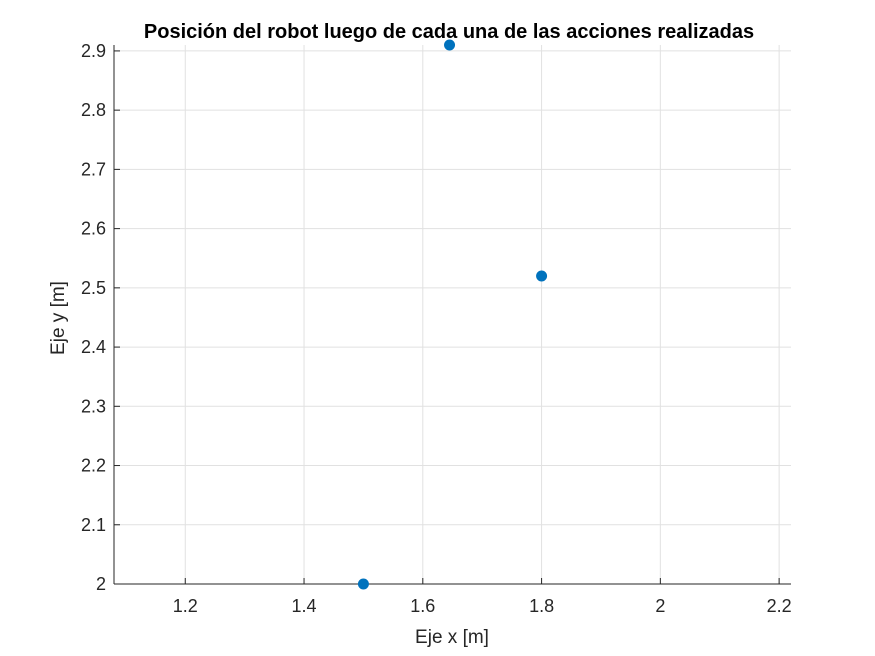 The width and height of the screenshot is (875, 656). Describe the element at coordinates (452, 637) in the screenshot. I see `x-axis-label: Eje x [m]` at that location.